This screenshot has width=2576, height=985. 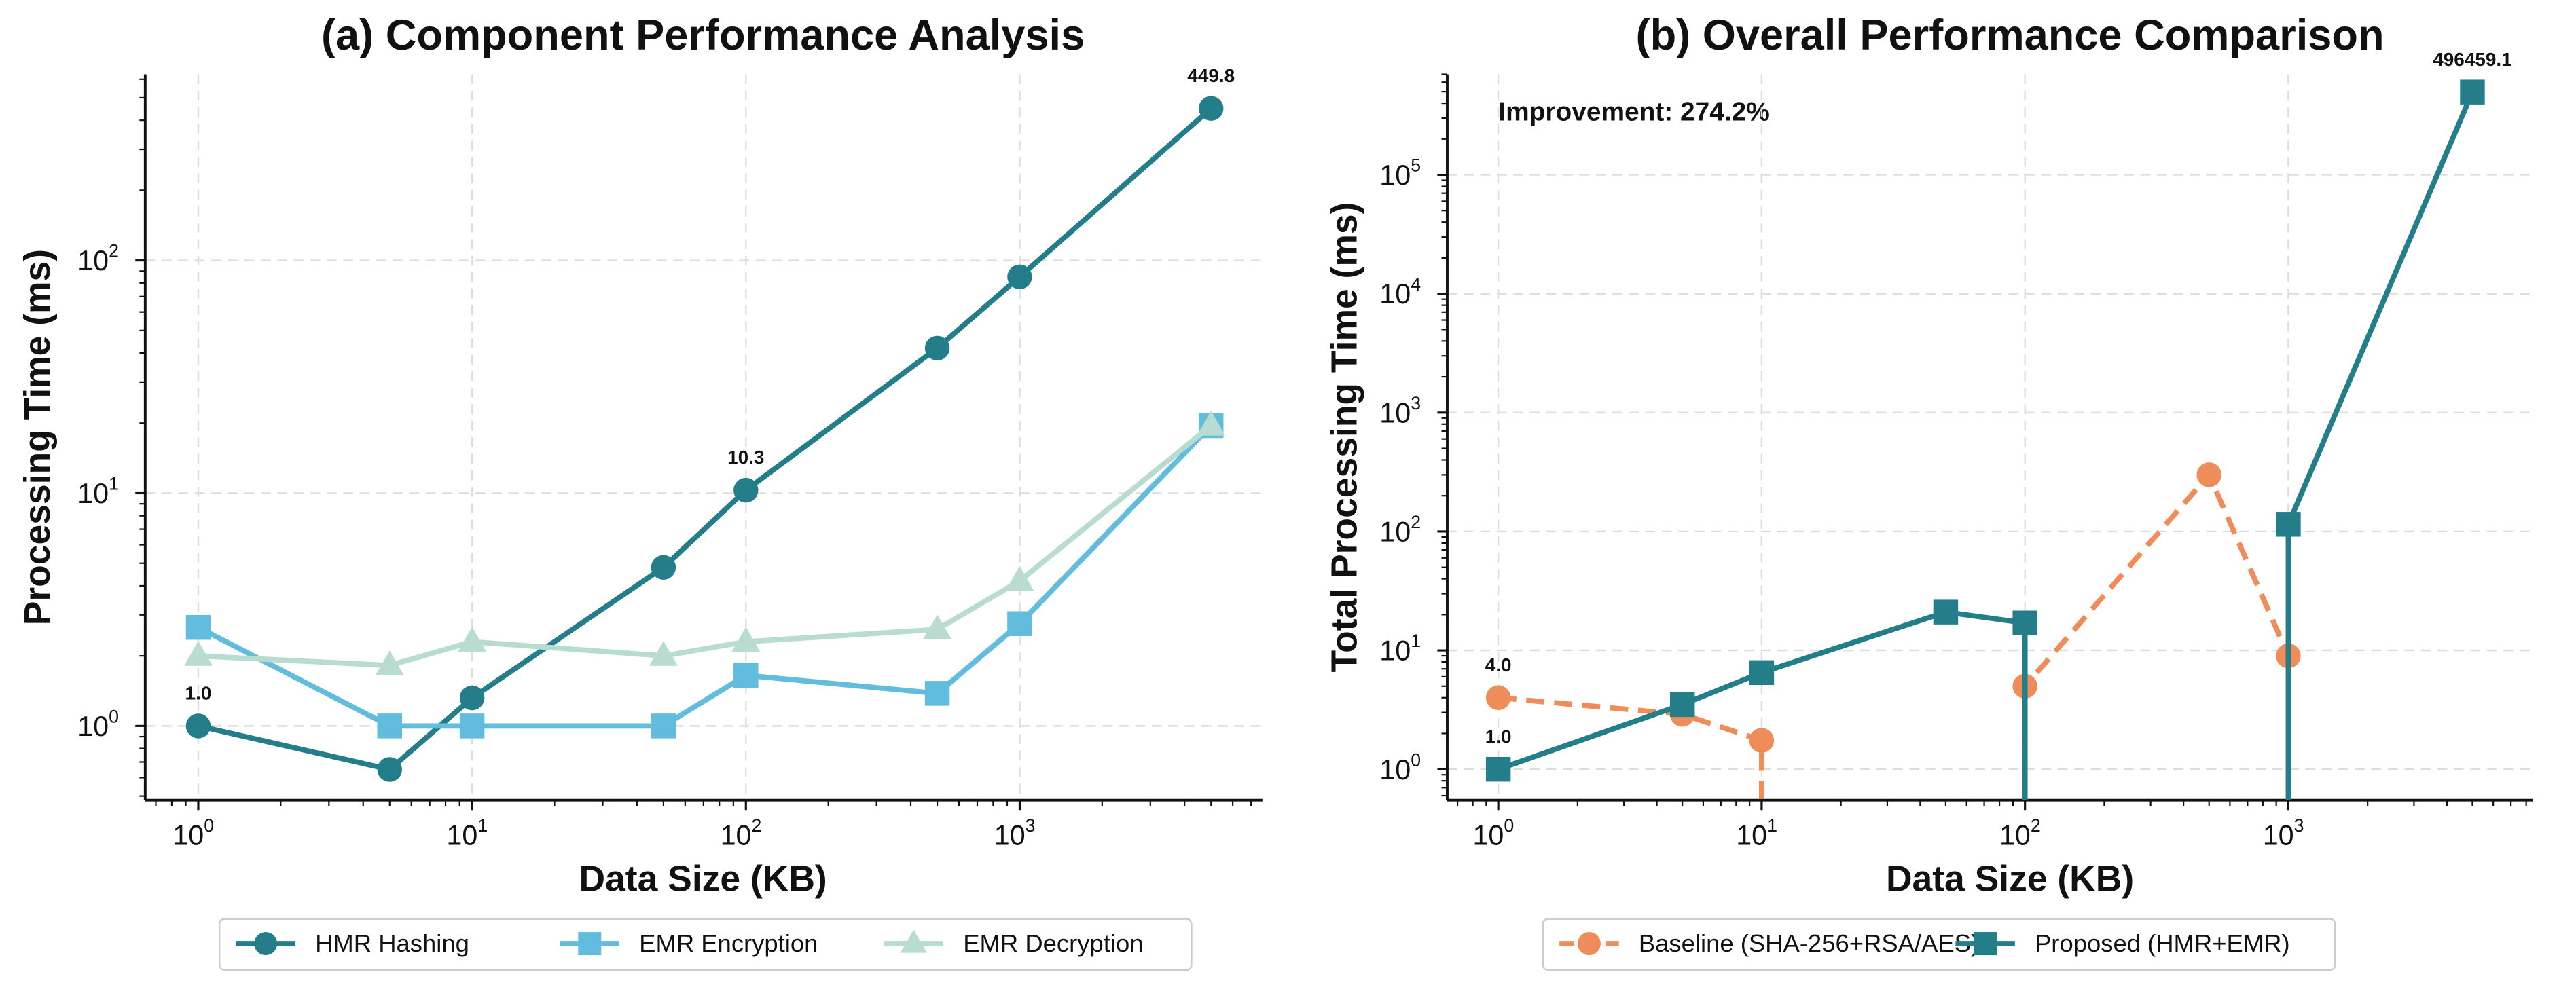 I want to click on legend-label: HMR Hashing, so click(x=392, y=943).